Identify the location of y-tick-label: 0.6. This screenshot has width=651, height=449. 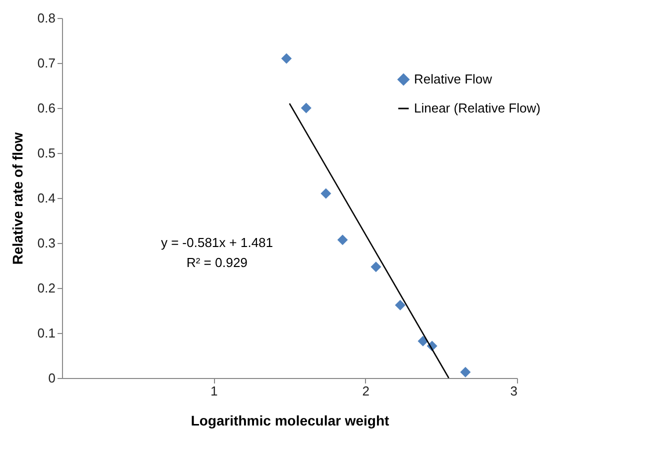
(46, 108).